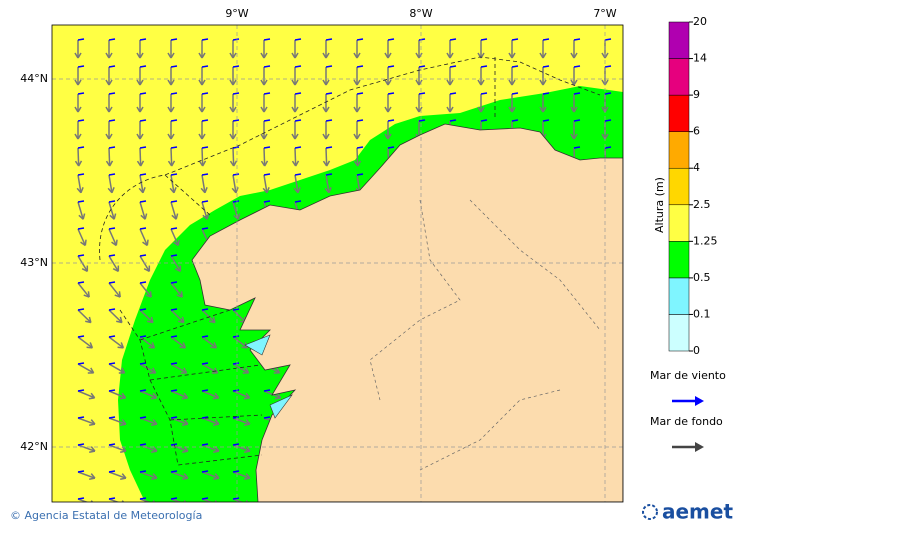 This screenshot has width=900, height=533. What do you see at coordinates (700, 21) in the screenshot?
I see `colorbar-label: 20` at bounding box center [700, 21].